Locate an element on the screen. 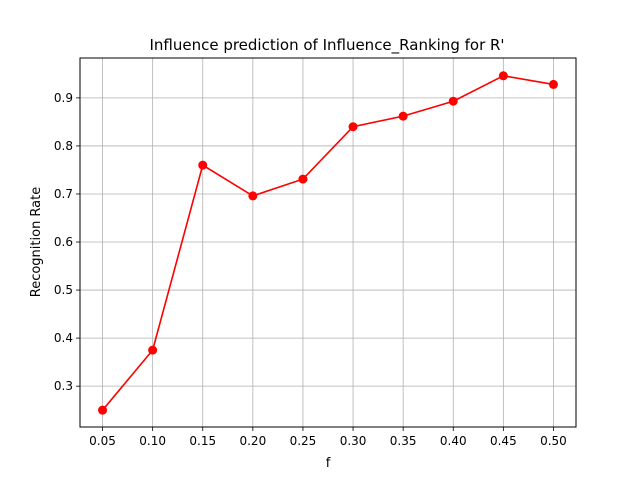  y-tick-label: 0.7 is located at coordinates (63, 194).